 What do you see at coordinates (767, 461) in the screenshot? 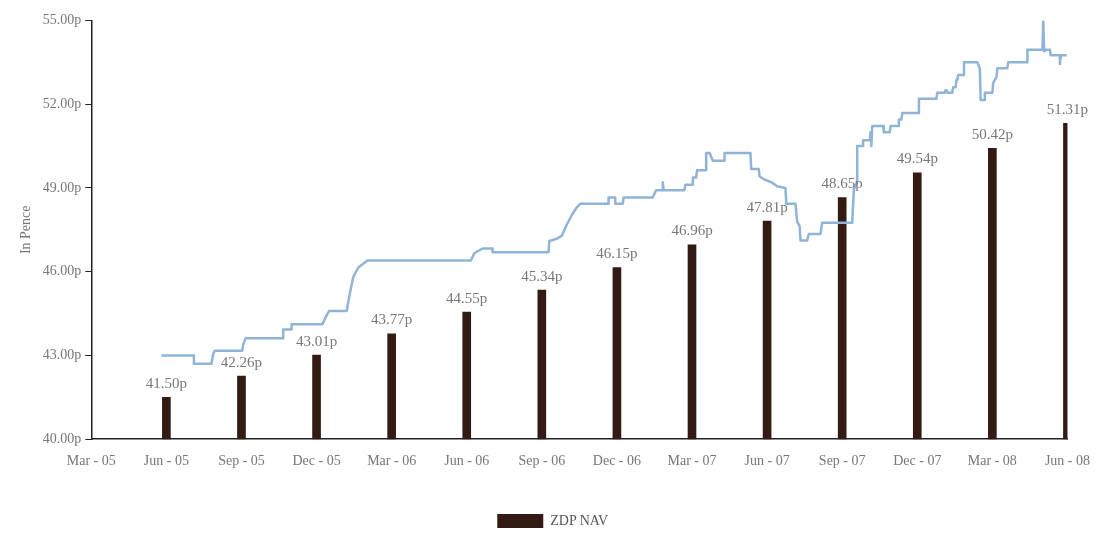
I see `x-tick-label: Jun - 07` at bounding box center [767, 461].